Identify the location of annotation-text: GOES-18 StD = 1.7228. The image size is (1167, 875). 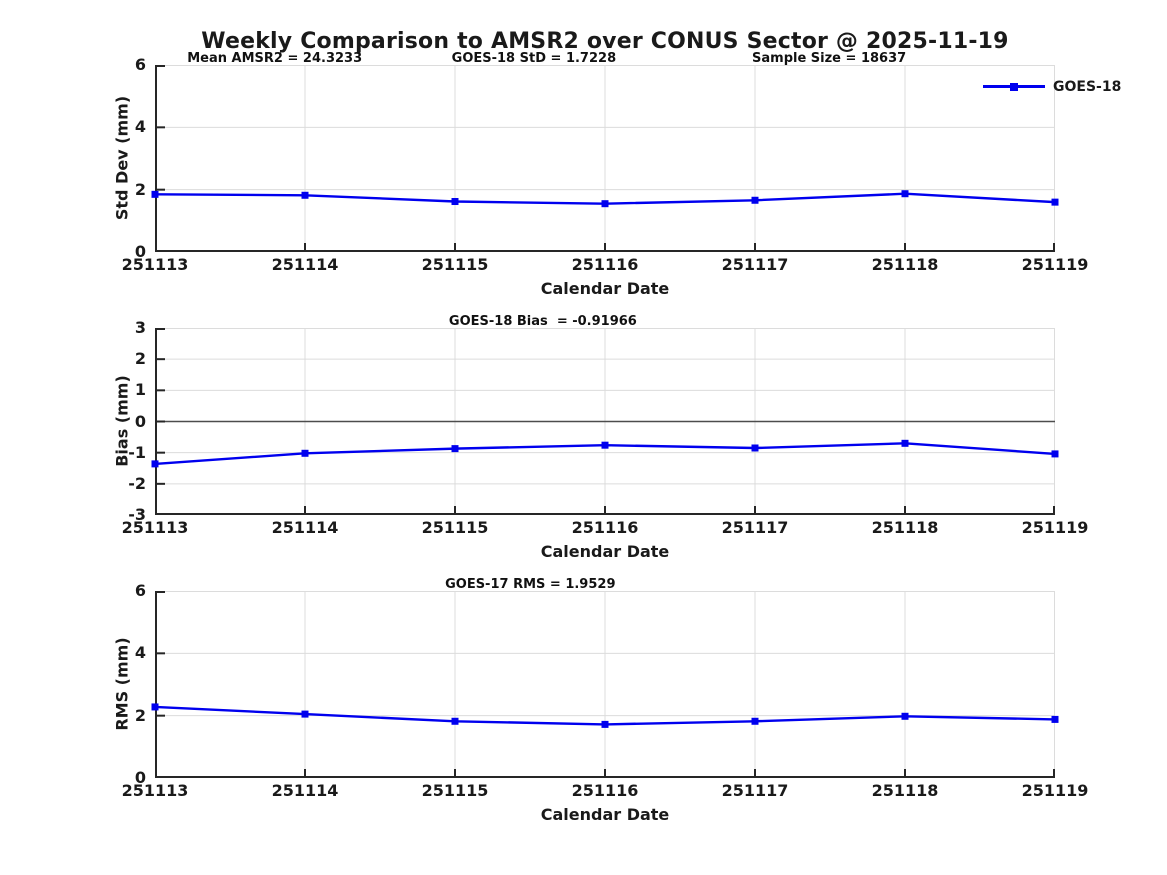
(534, 58).